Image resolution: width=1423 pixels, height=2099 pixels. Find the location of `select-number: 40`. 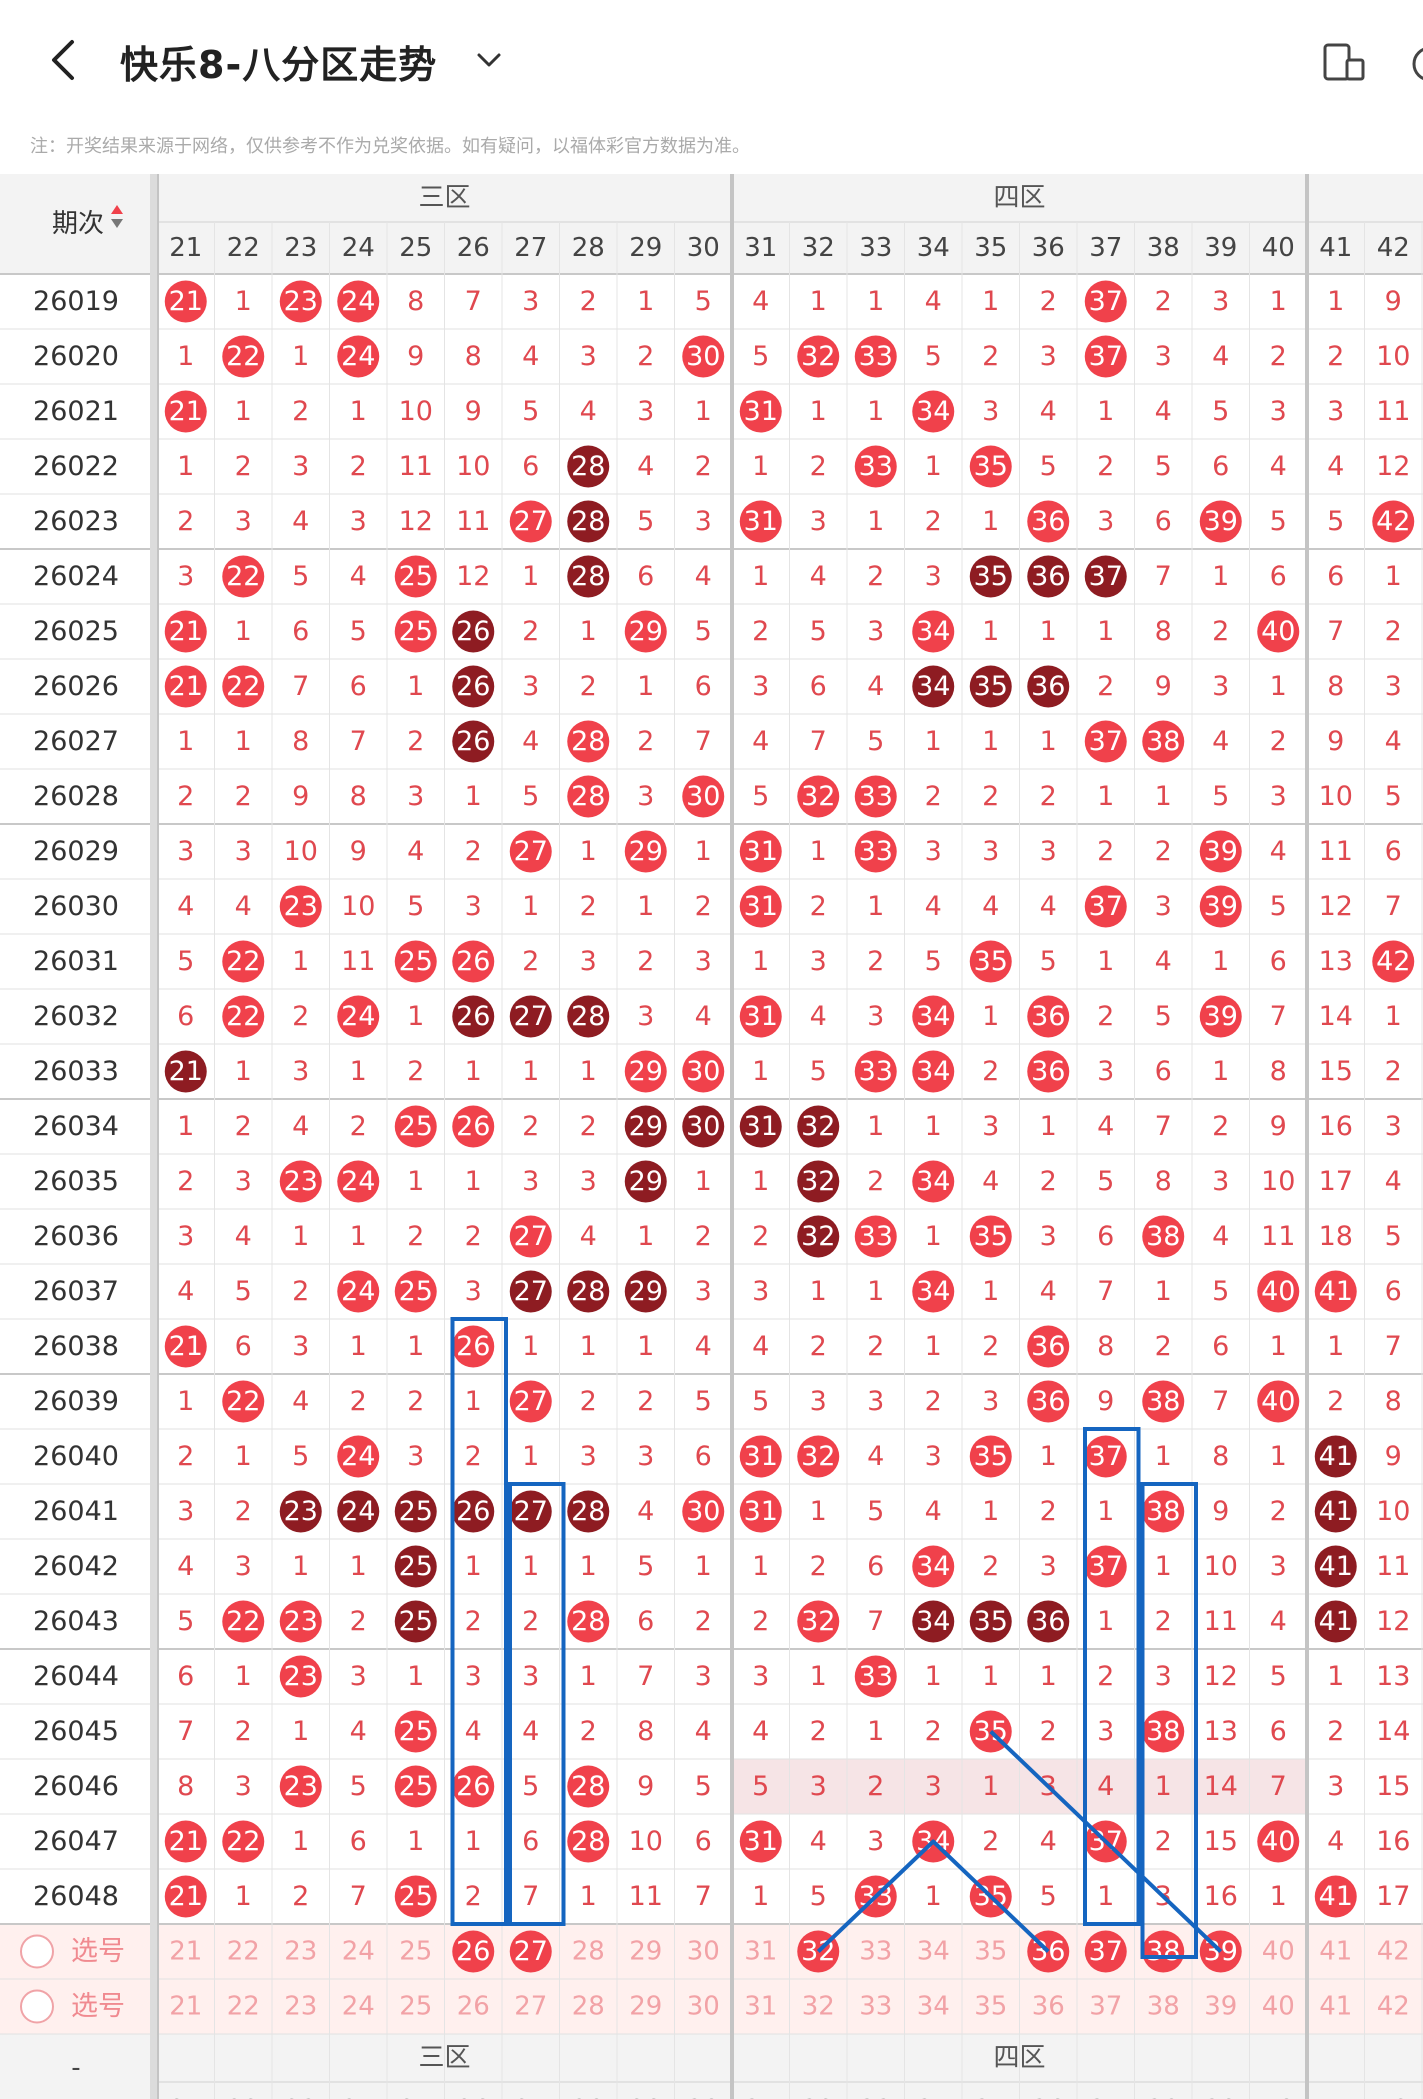

select-number: 40 is located at coordinates (1278, 2007).